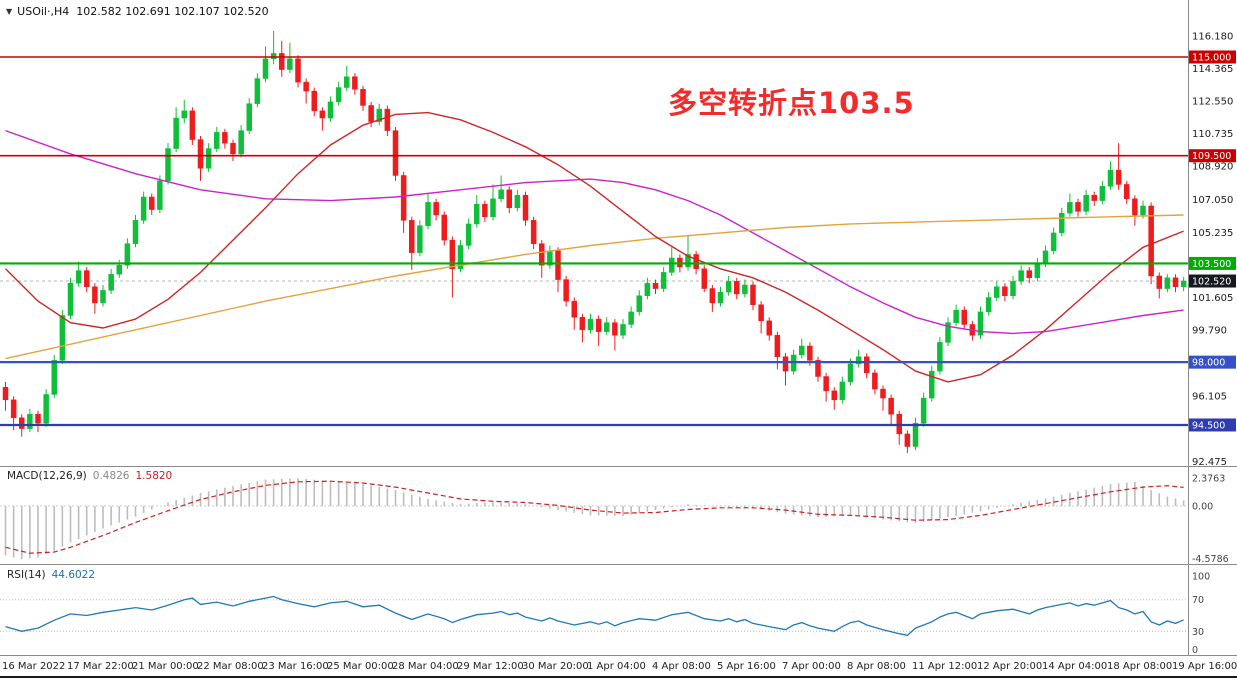 The height and width of the screenshot is (694, 1237). What do you see at coordinates (1195, 650) in the screenshot?
I see `svg-text: 0` at bounding box center [1195, 650].